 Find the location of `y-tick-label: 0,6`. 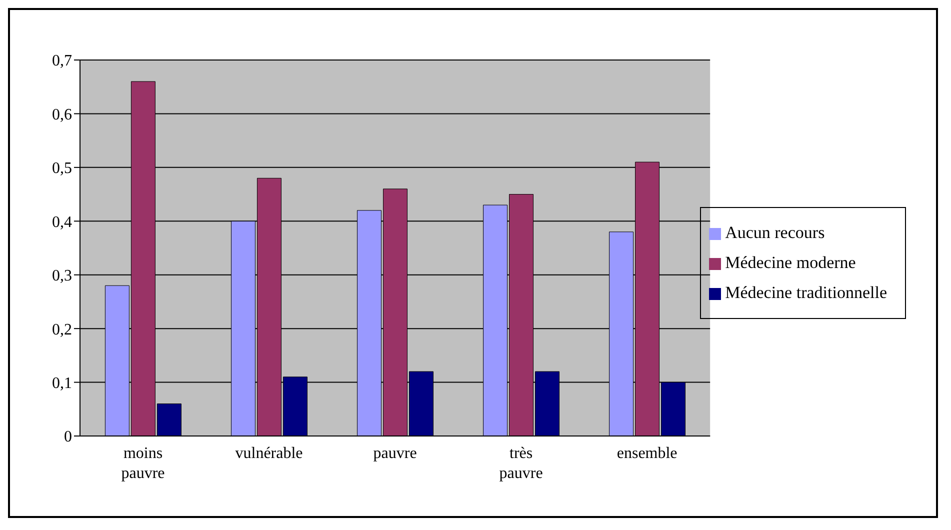

y-tick-label: 0,6 is located at coordinates (62, 115).